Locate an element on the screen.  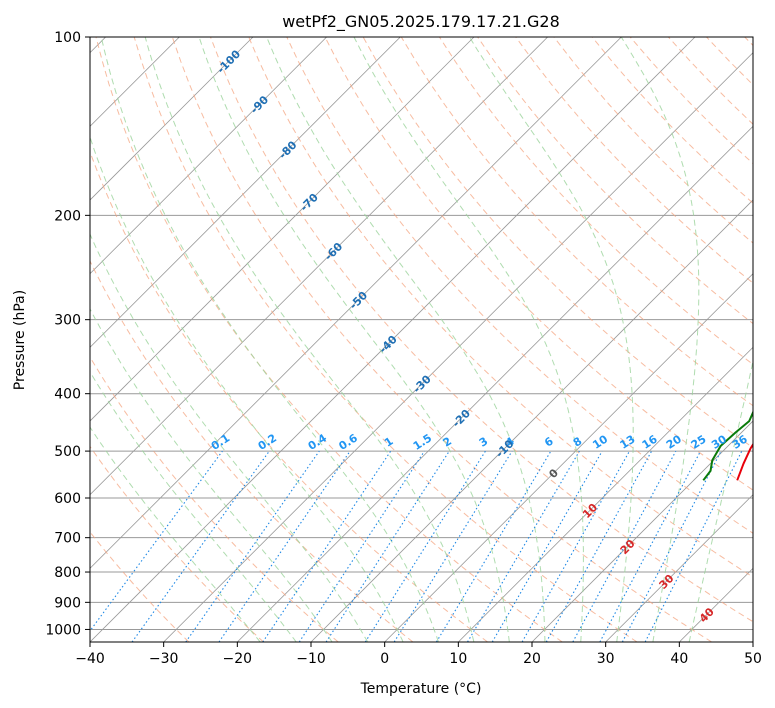
profile-lines is located at coordinates (727, 445).